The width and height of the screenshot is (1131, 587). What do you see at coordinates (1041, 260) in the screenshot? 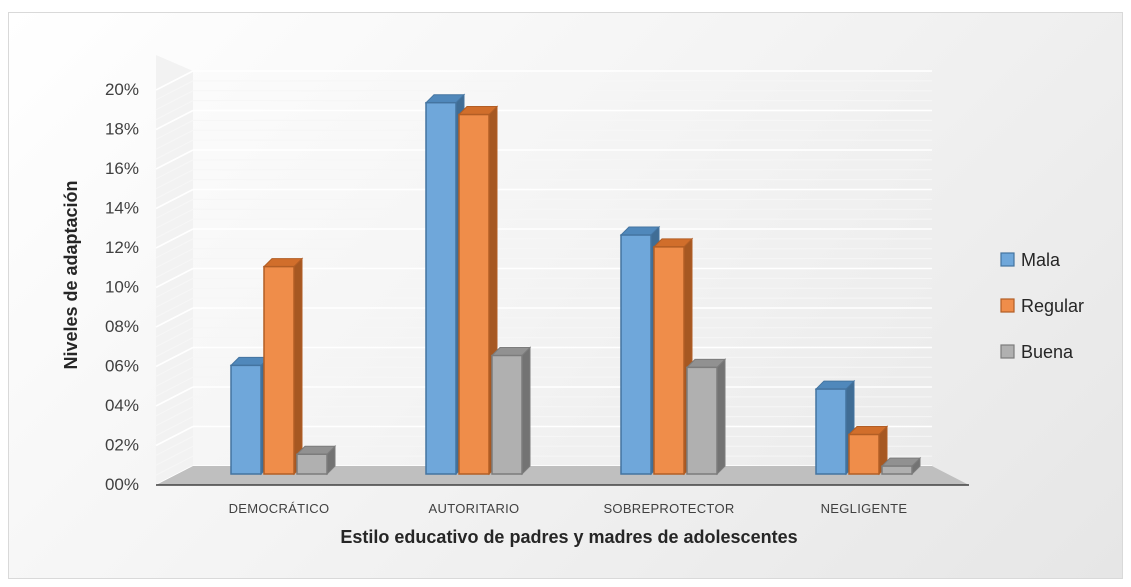
I see `legend-label: Mala` at bounding box center [1041, 260].